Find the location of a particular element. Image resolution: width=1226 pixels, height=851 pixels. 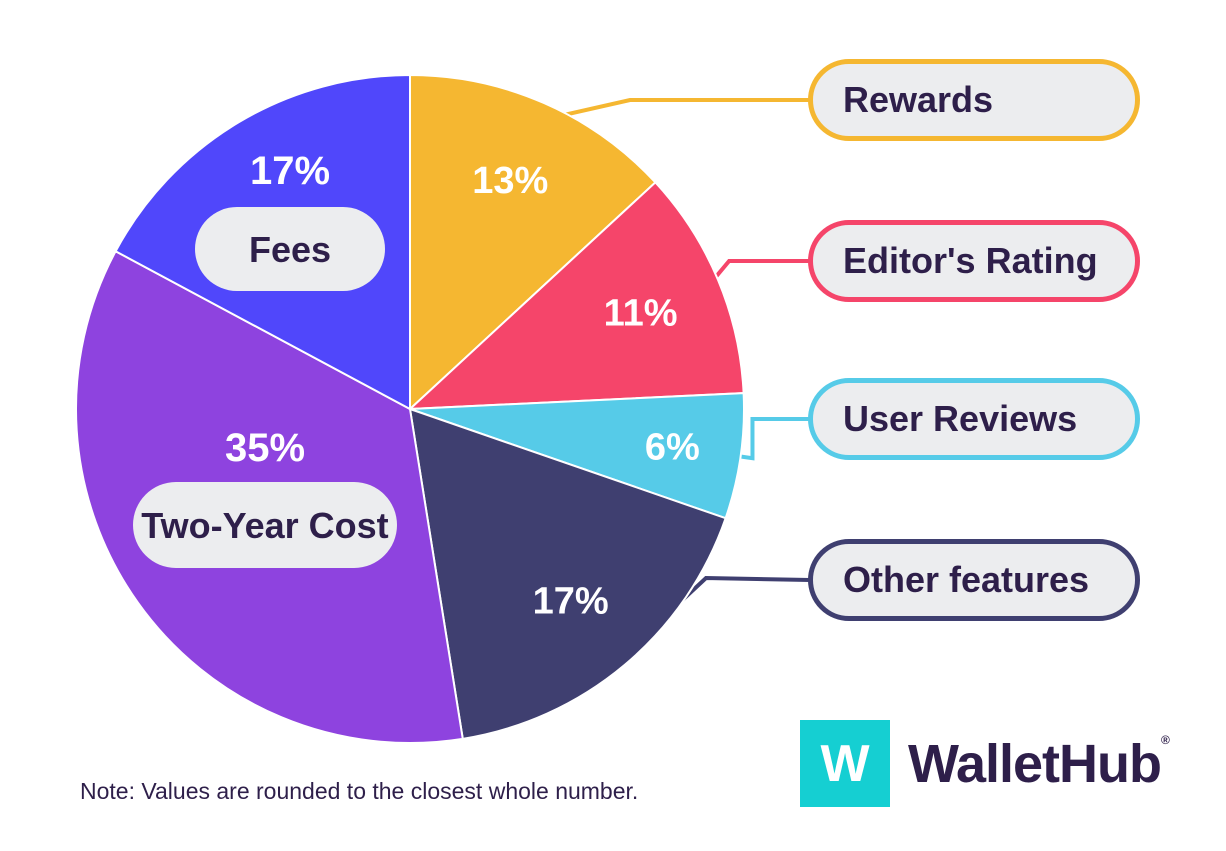

legend-label-rewards: Rewards is located at coordinates (918, 99).